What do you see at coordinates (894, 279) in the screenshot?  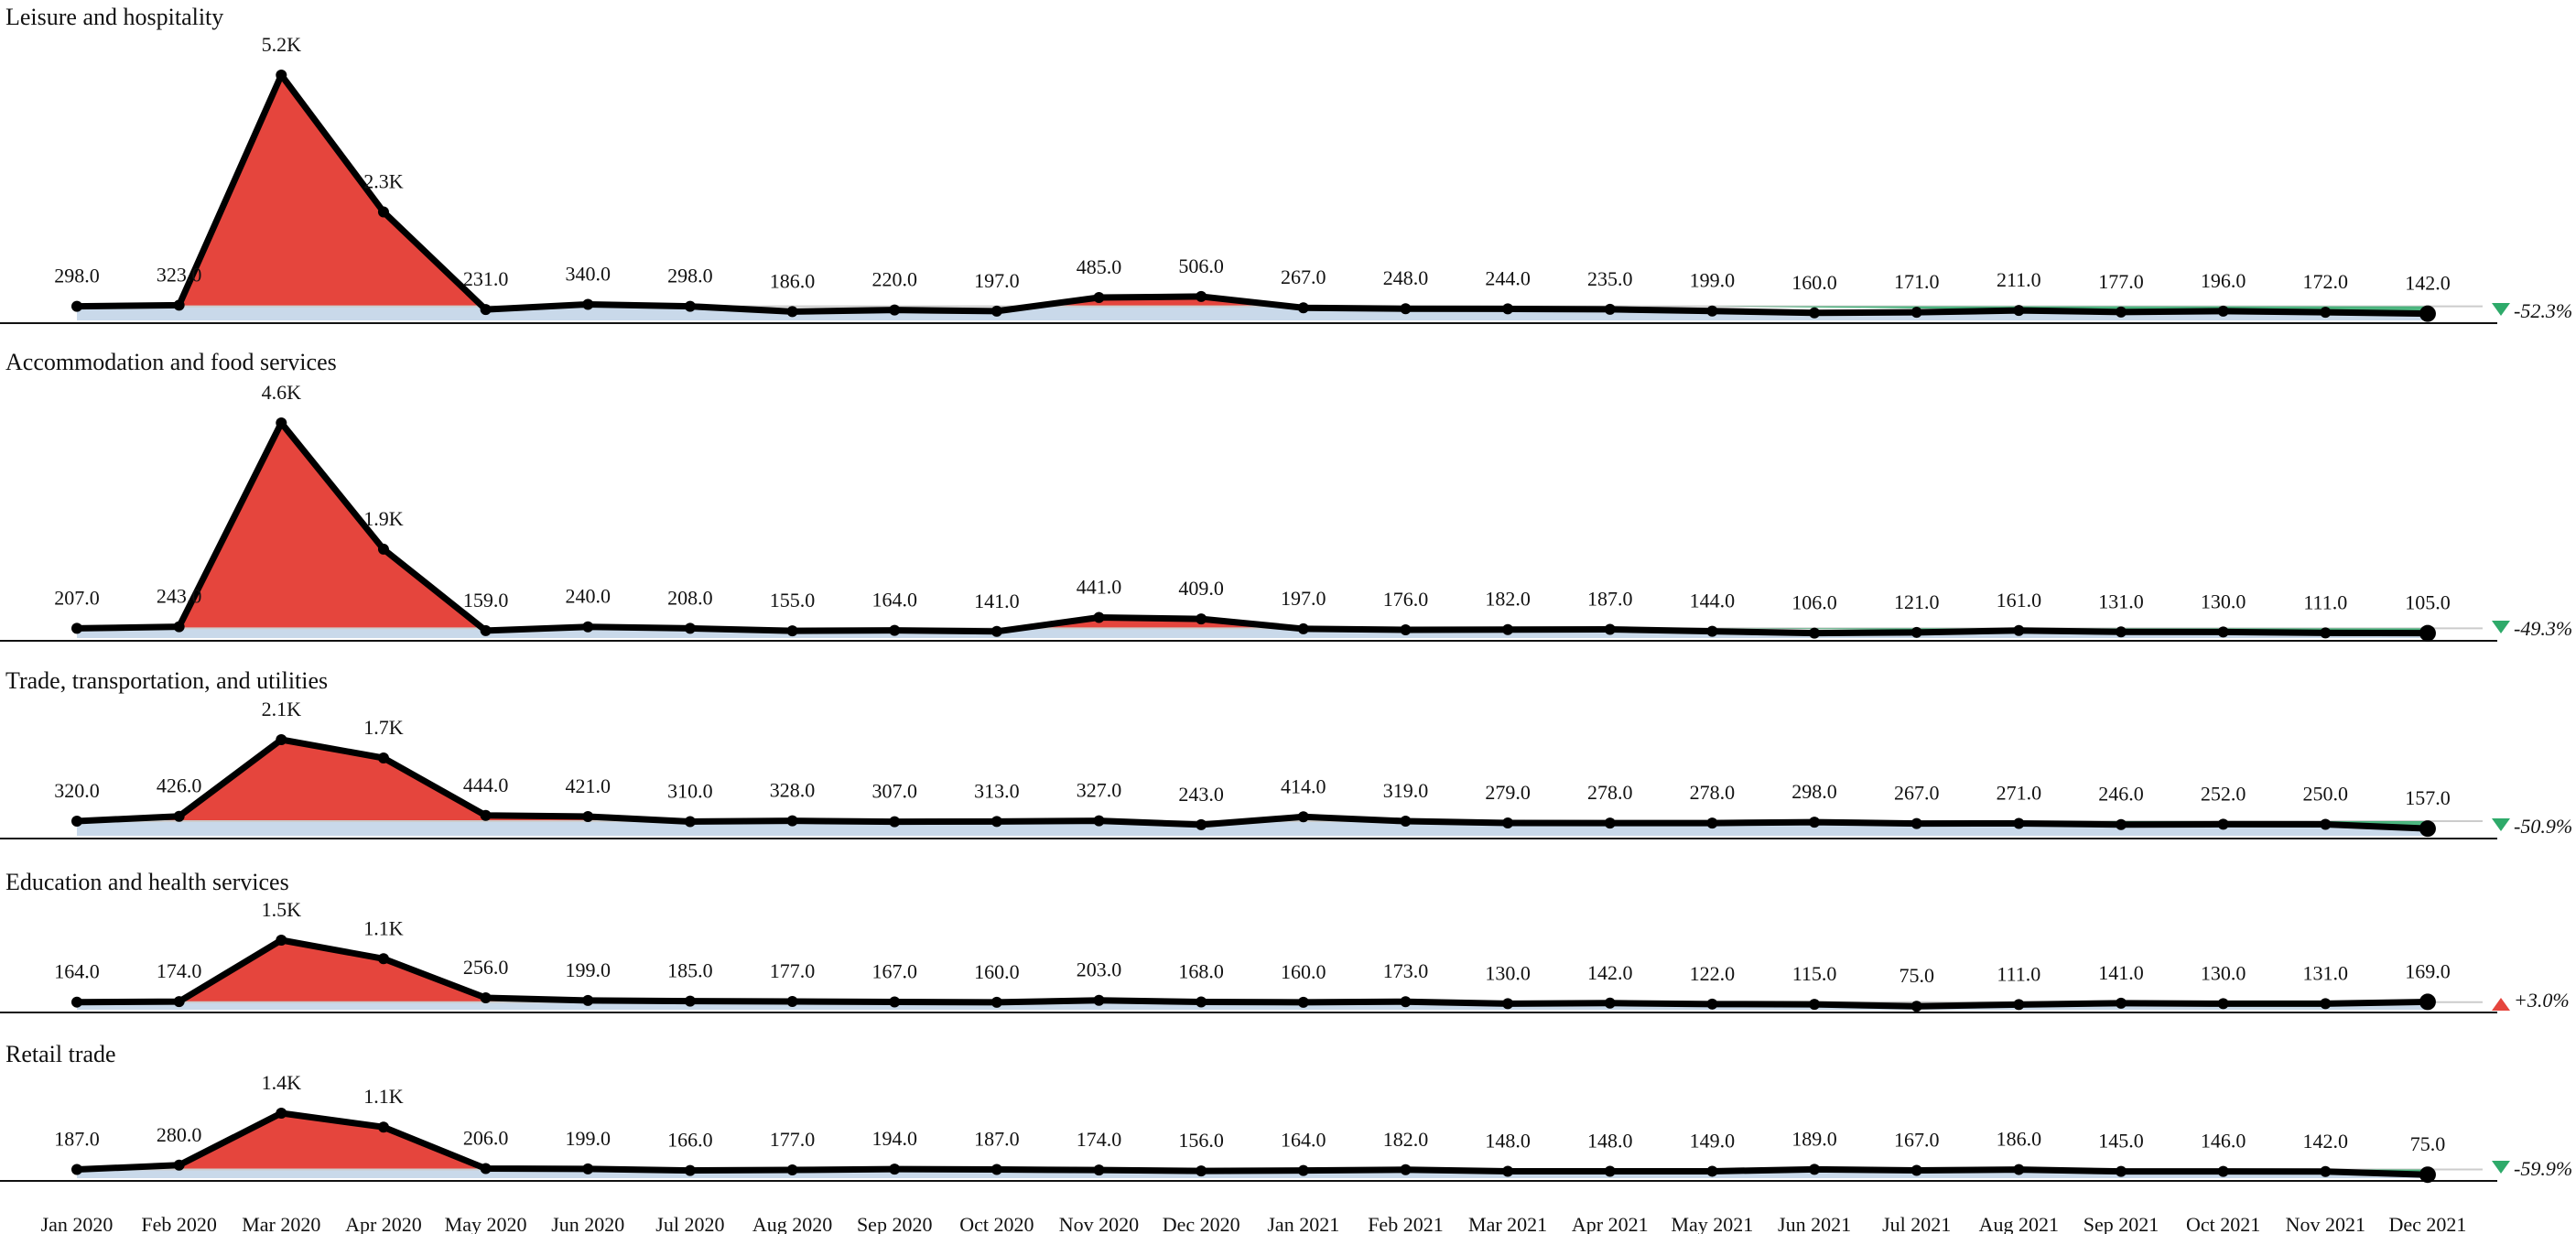 I see `data-label: 220.0` at bounding box center [894, 279].